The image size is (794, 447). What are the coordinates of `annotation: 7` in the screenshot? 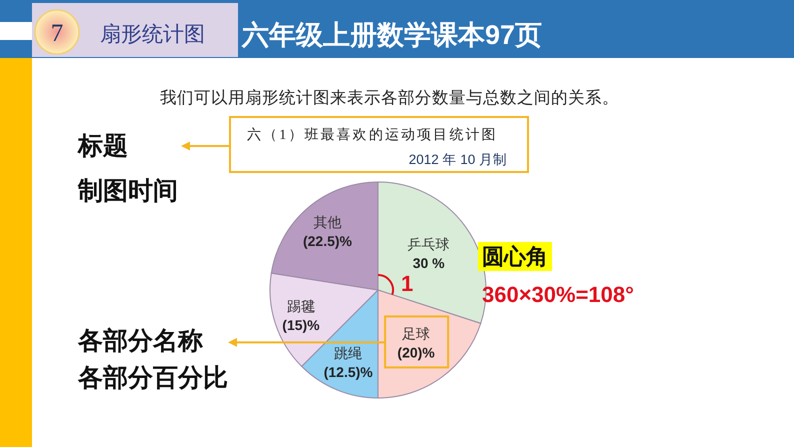 It's located at (57, 33).